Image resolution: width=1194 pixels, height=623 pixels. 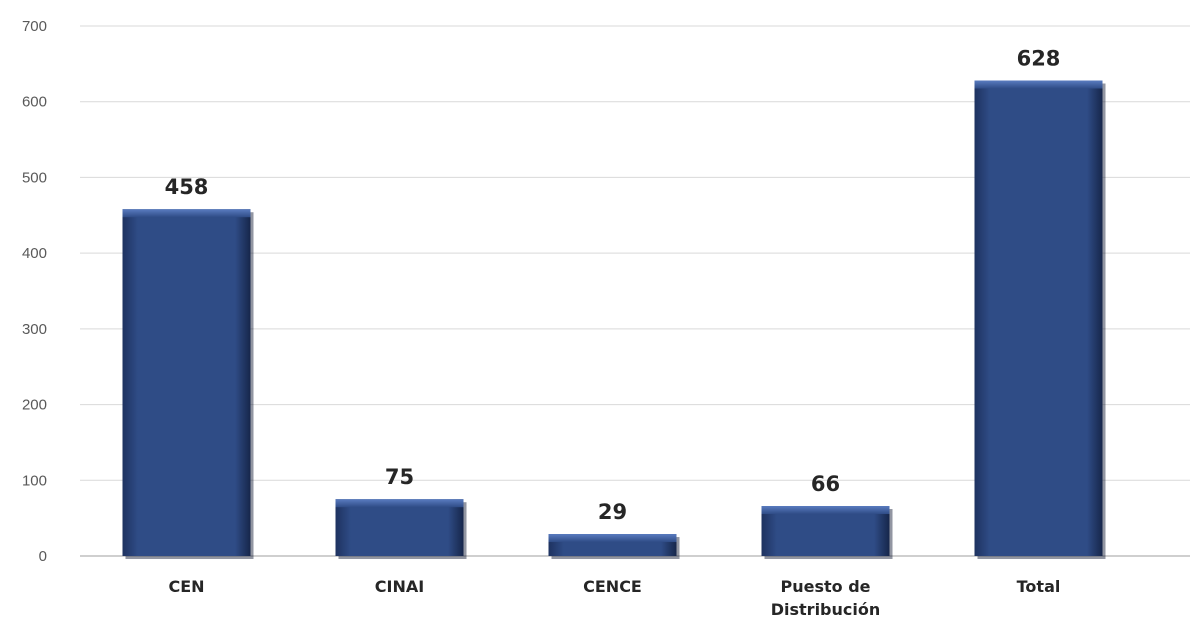 I want to click on y-tick-label: 100, so click(x=34, y=480).